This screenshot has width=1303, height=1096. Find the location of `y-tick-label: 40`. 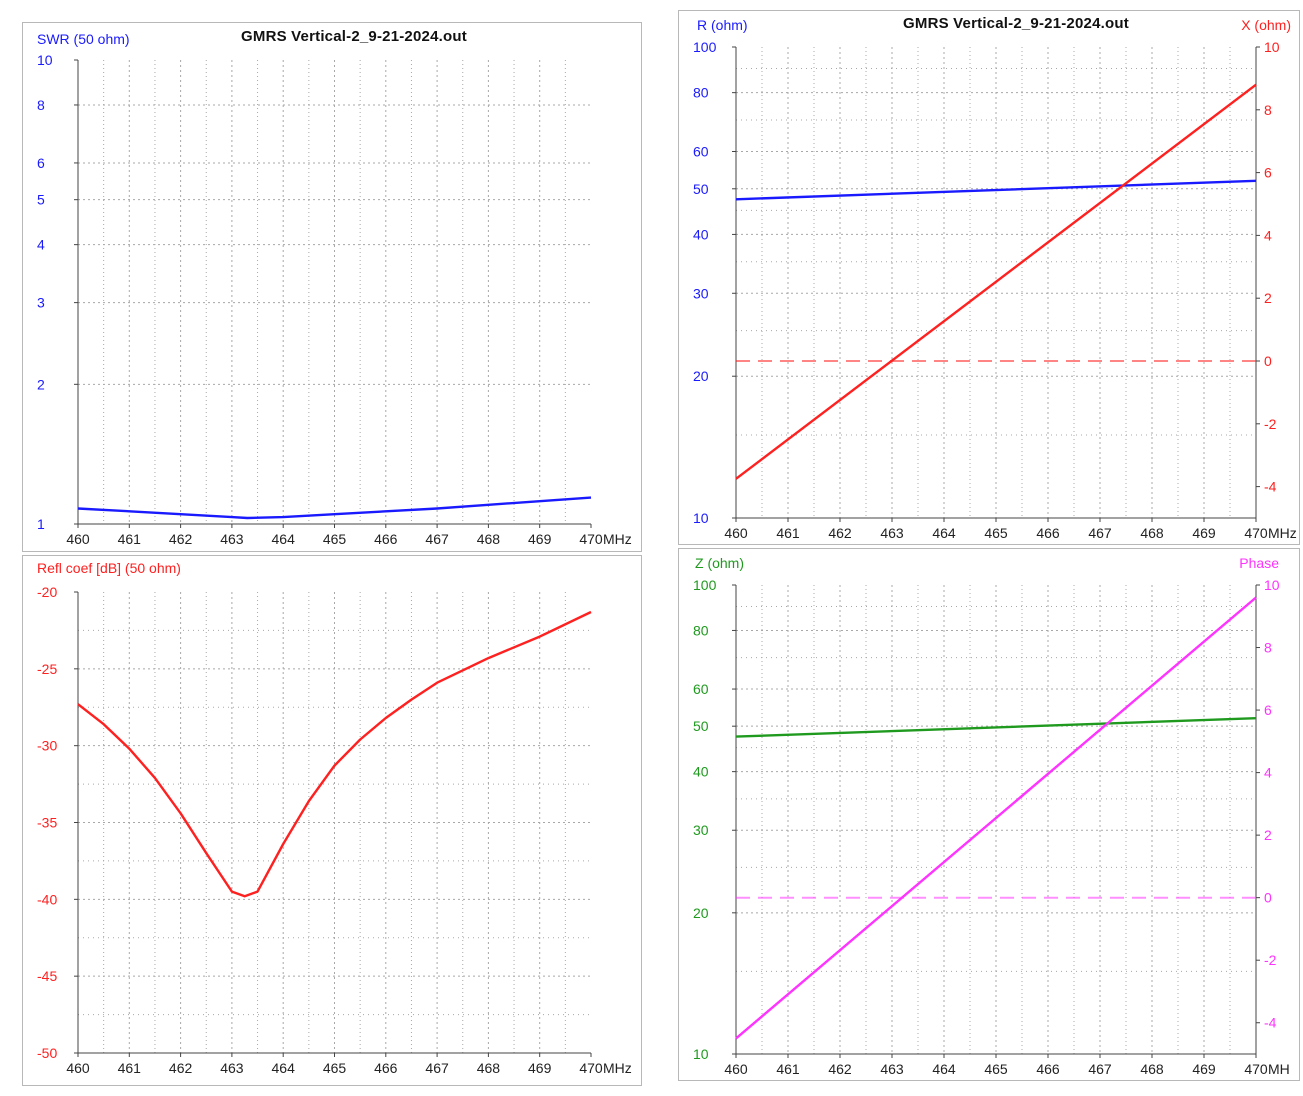

y-tick-label: 40 is located at coordinates (701, 234).